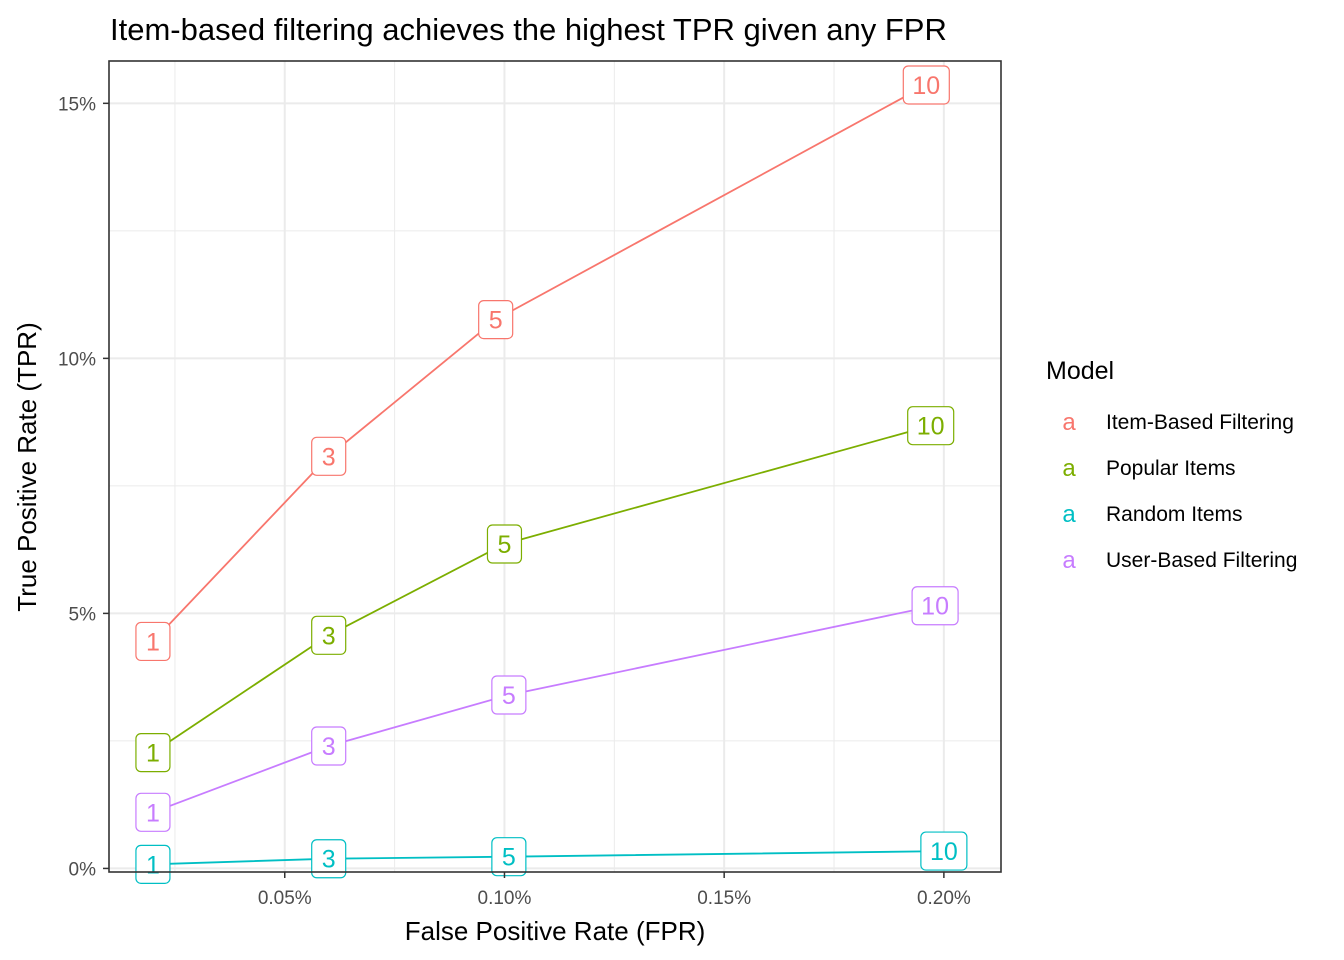 The image size is (1344, 960). I want to click on y-axis-title: True Positive Rate (TPR), so click(27, 466).